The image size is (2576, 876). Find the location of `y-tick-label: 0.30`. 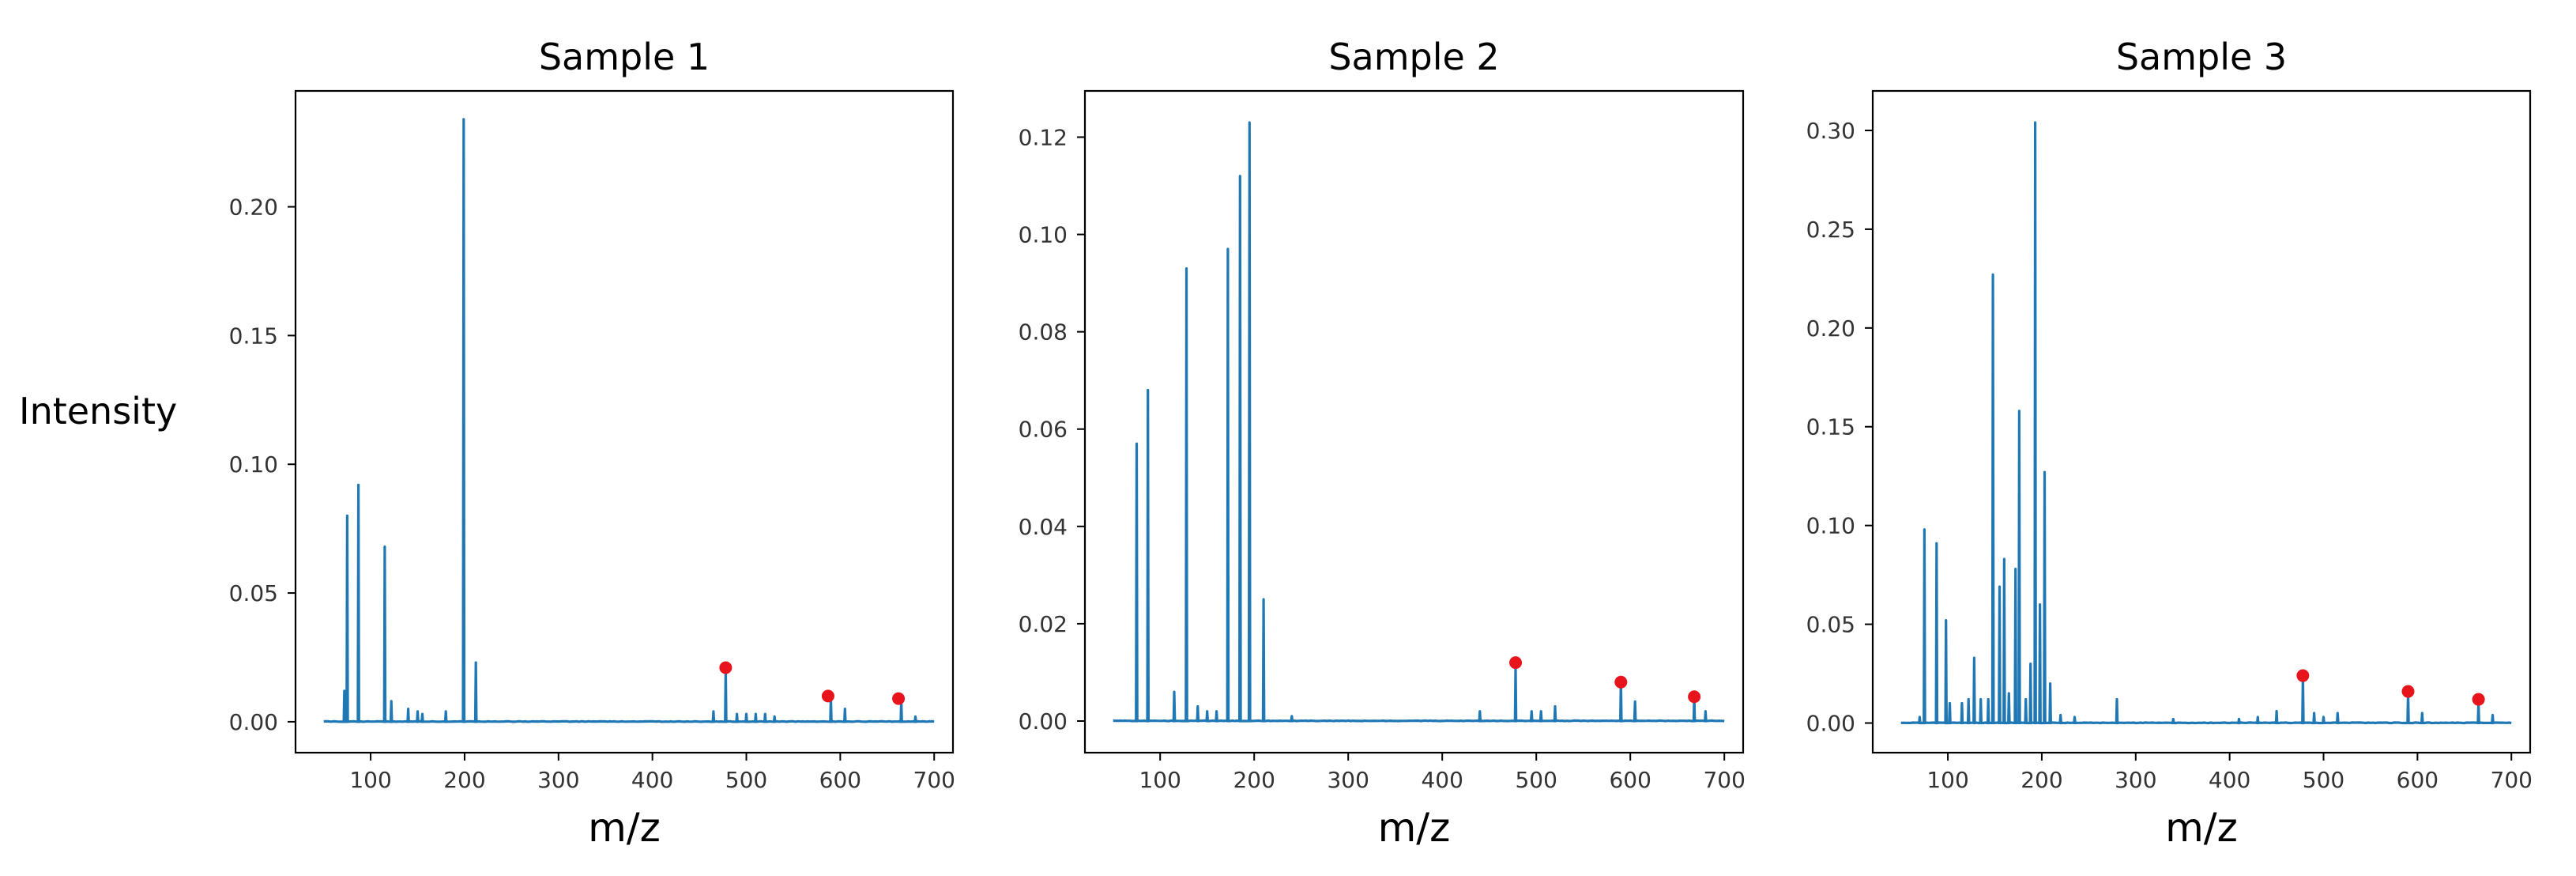

y-tick-label: 0.30 is located at coordinates (1830, 131).